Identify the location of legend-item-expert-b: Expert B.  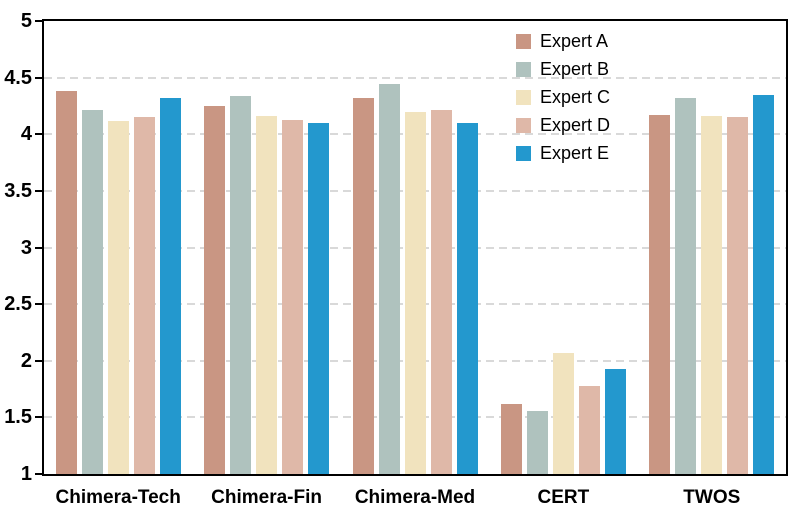
(563, 69).